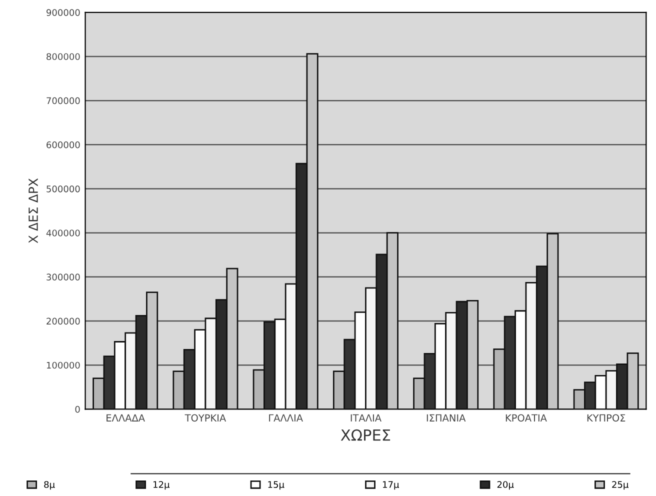  Describe the element at coordinates (63, 56) in the screenshot. I see `y-tick-label: 800000` at that location.